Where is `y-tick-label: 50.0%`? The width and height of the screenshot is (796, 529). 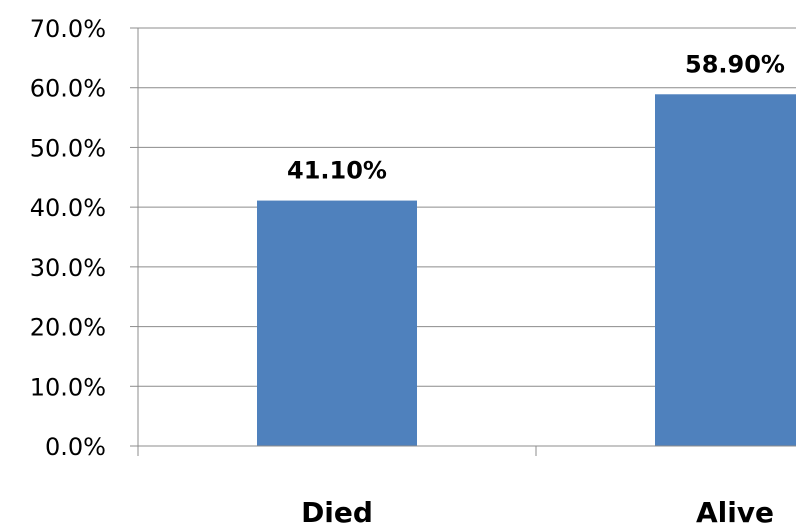 y-tick-label: 50.0% is located at coordinates (68, 148).